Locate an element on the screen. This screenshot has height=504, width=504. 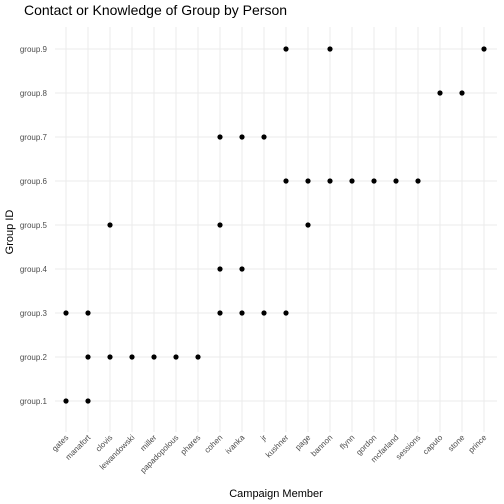
x-tick-label: kushner is located at coordinates (277, 446).